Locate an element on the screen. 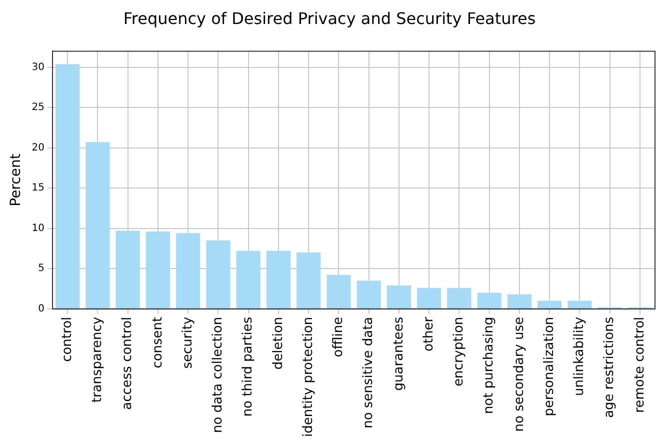  x-tick-label: other is located at coordinates (428, 334).